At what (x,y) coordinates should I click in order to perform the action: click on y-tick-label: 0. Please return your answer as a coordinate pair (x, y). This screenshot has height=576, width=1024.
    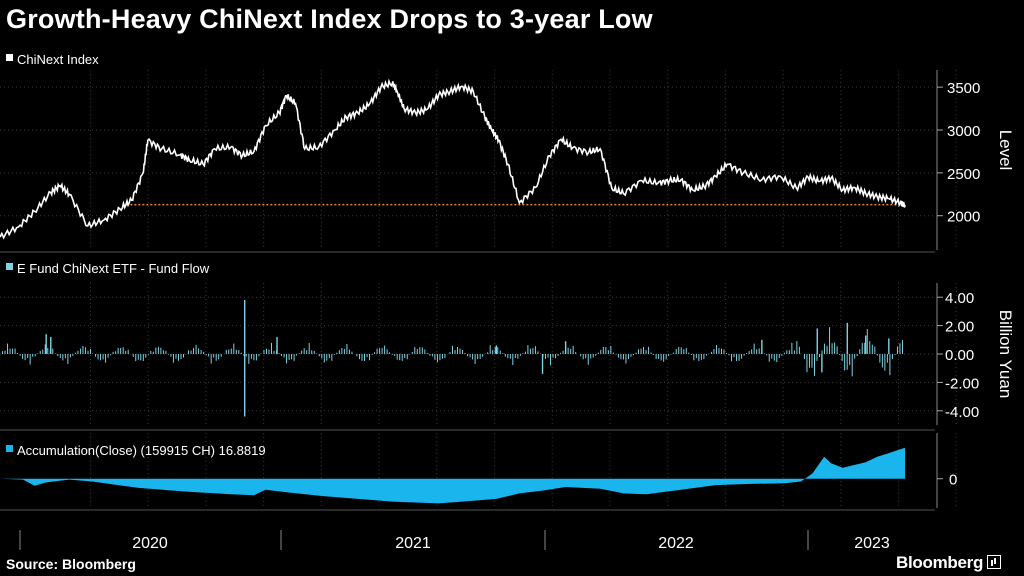
    Looking at the image, I should click on (953, 480).